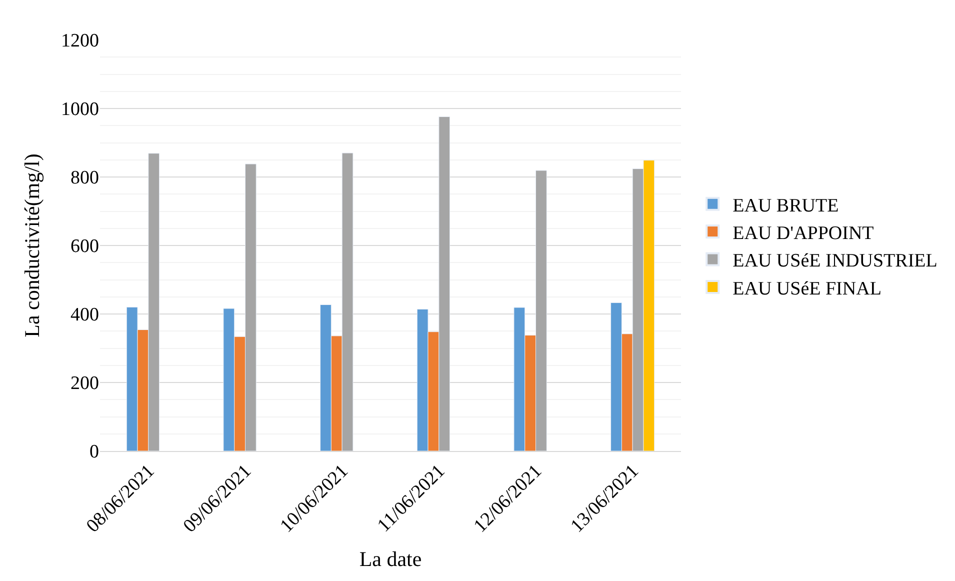  Describe the element at coordinates (84, 315) in the screenshot. I see `y-tick-label: 400` at that location.